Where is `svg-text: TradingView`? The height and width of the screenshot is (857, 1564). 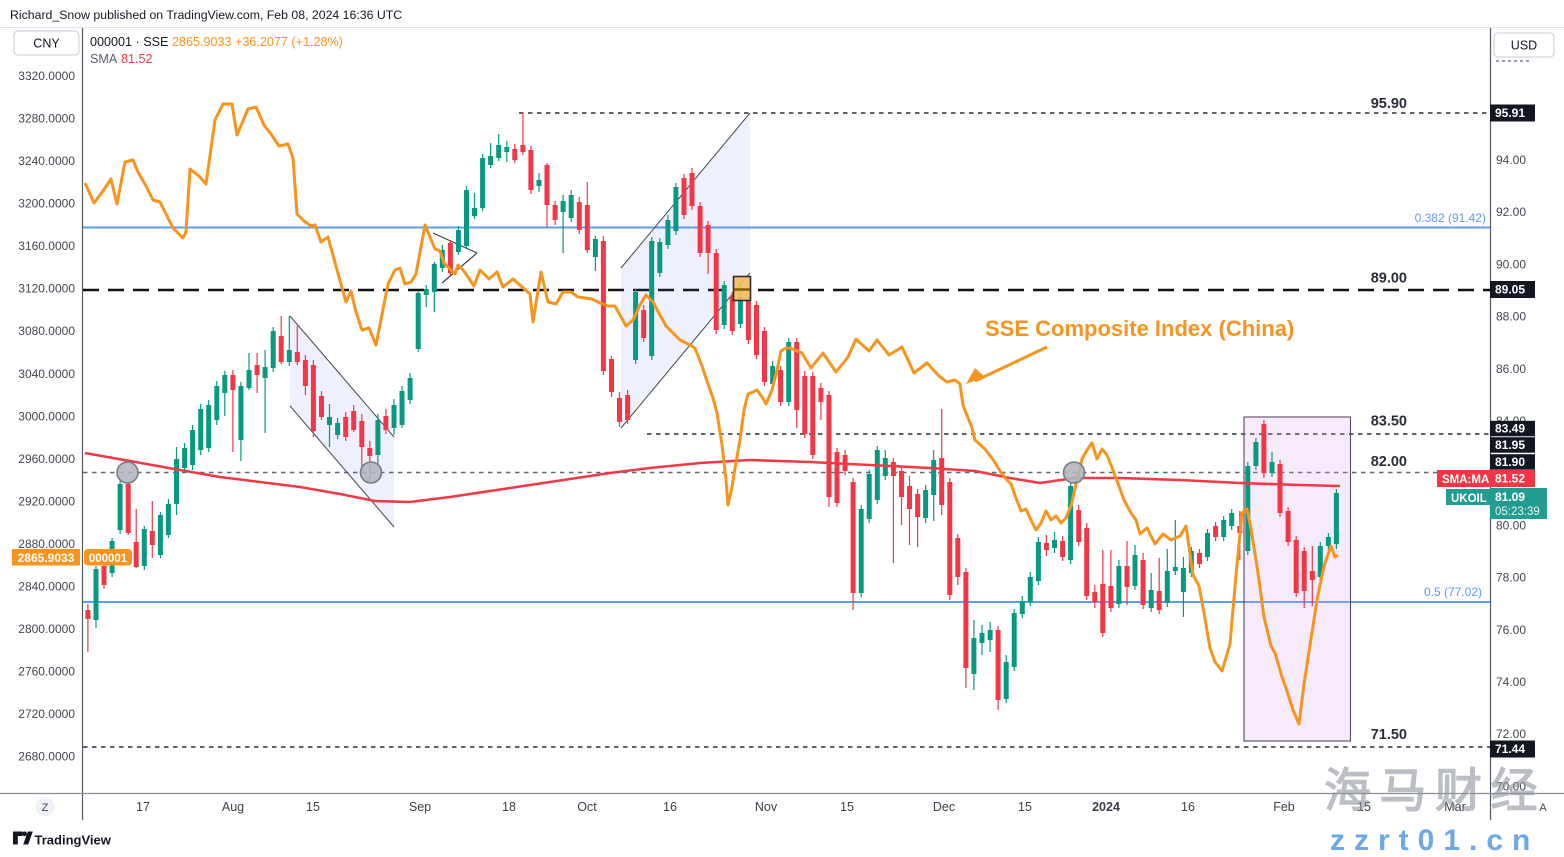
svg-text: TradingView is located at coordinates (73, 840).